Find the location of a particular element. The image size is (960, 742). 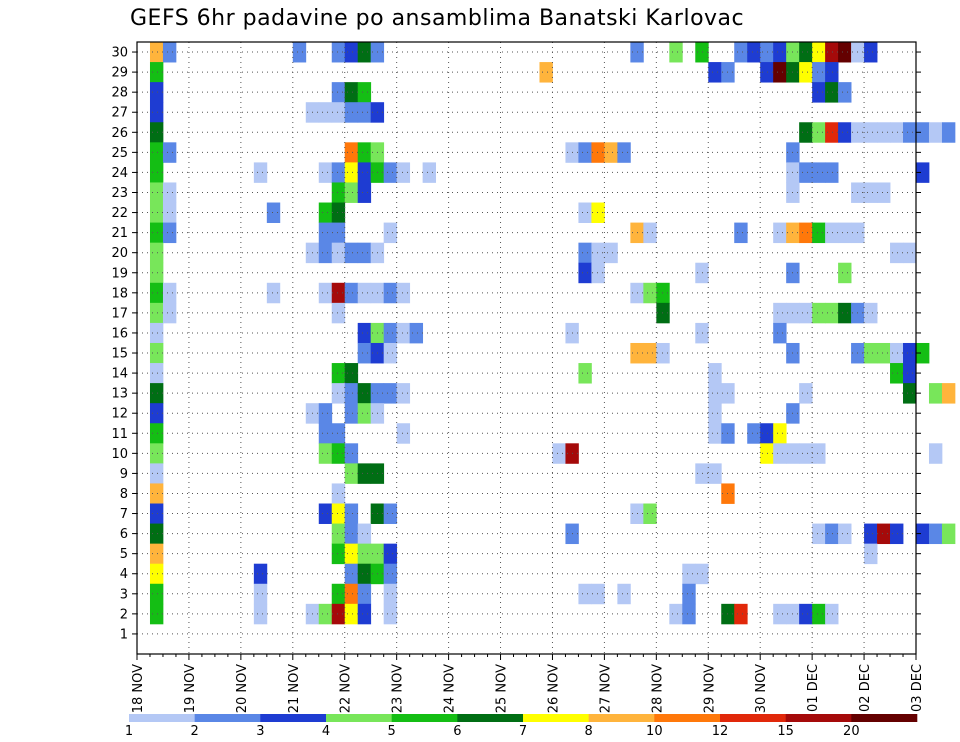

colorbar-label: 15 is located at coordinates (785, 731).